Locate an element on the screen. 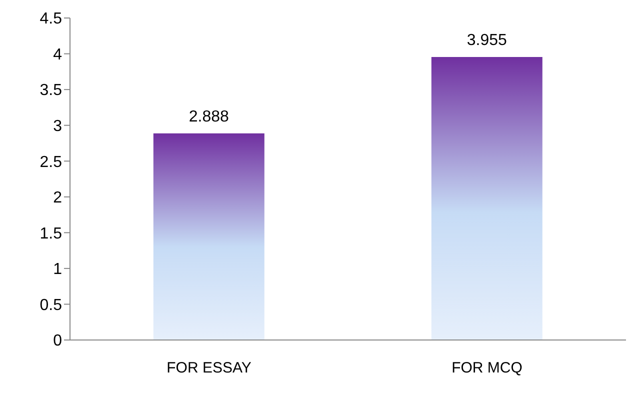 This screenshot has width=638, height=408. y-tick-label: 1 is located at coordinates (57, 269).